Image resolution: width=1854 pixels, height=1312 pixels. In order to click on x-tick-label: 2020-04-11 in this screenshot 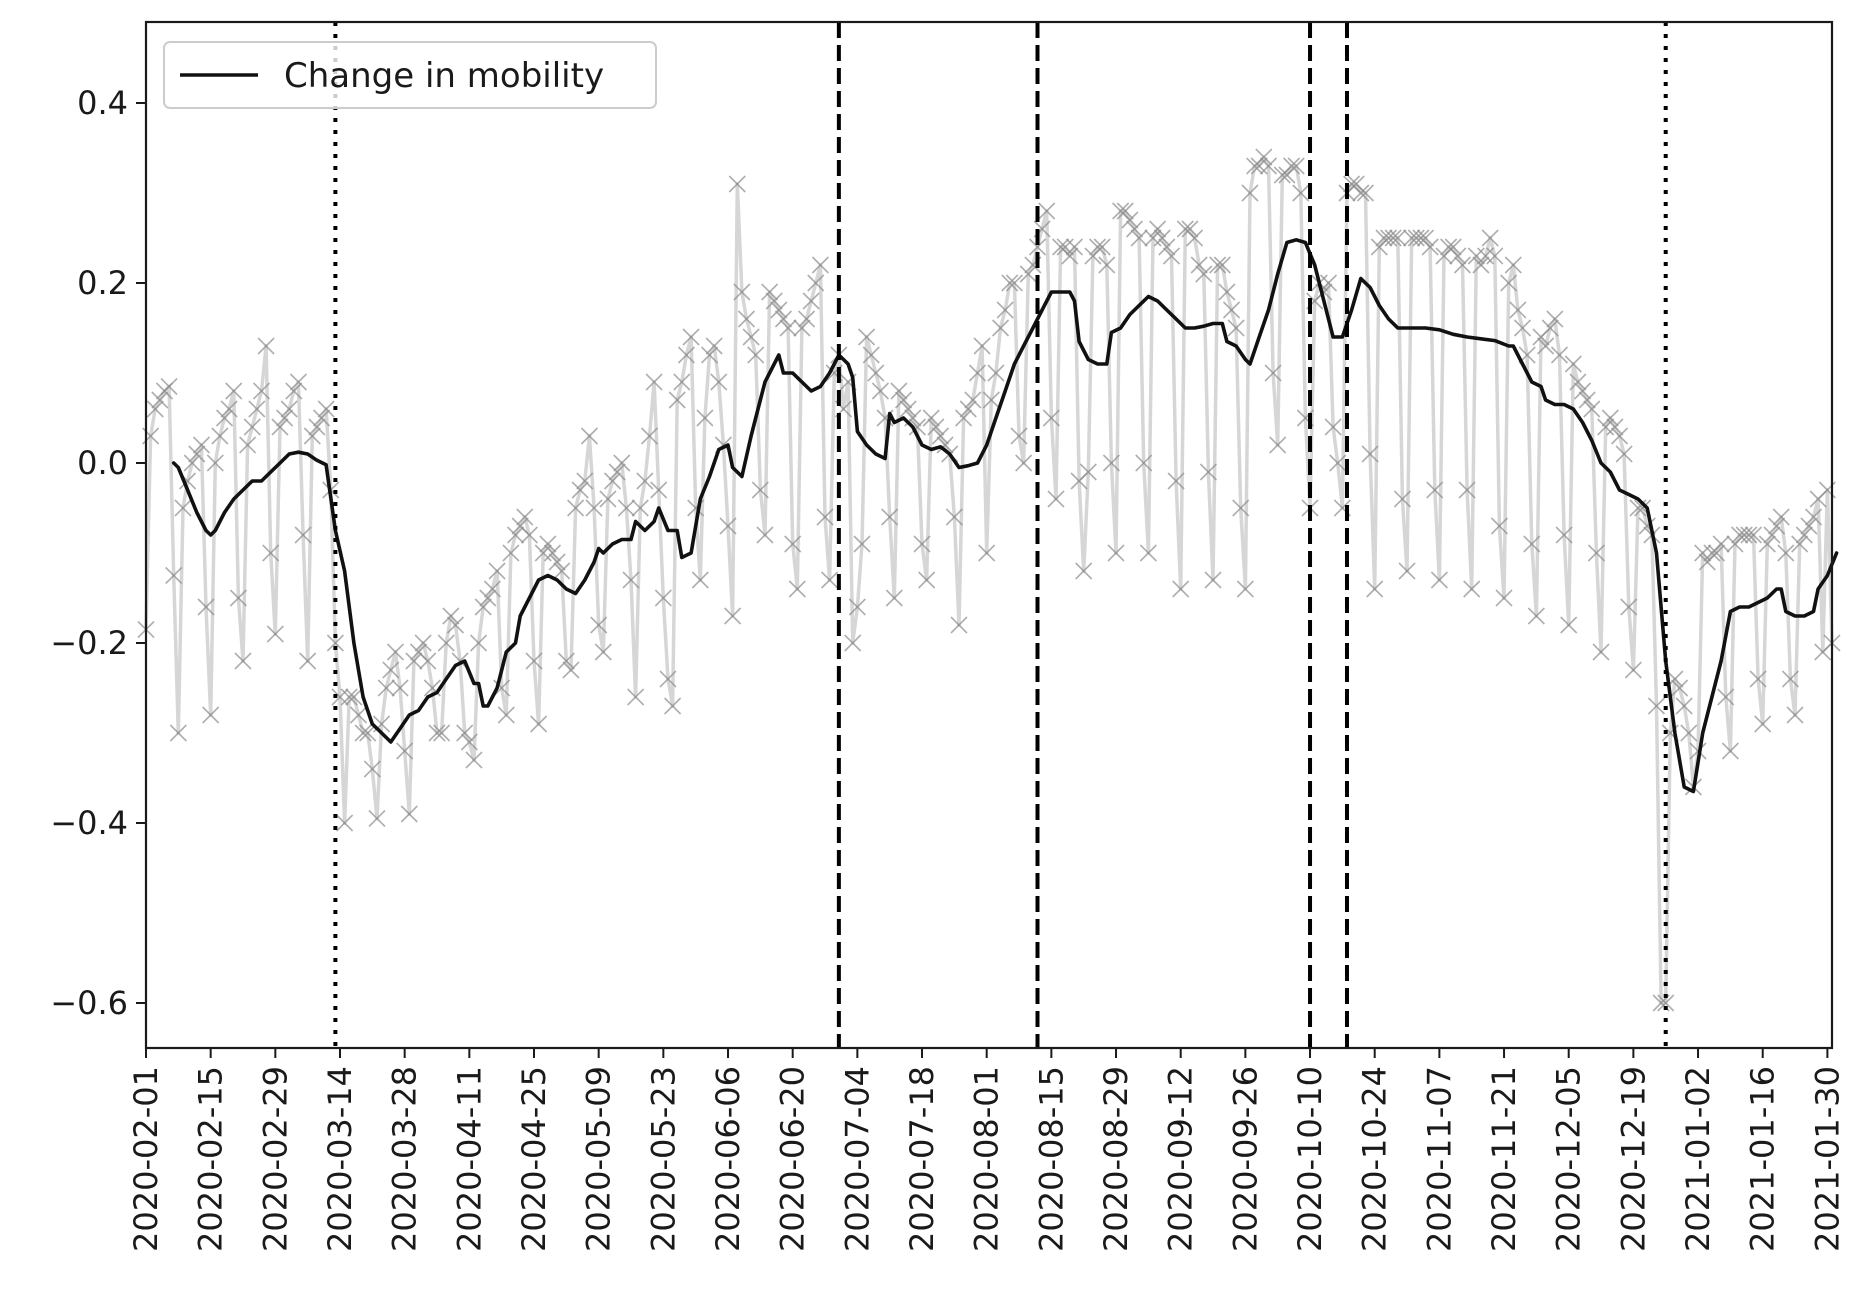, I will do `click(469, 1159)`.